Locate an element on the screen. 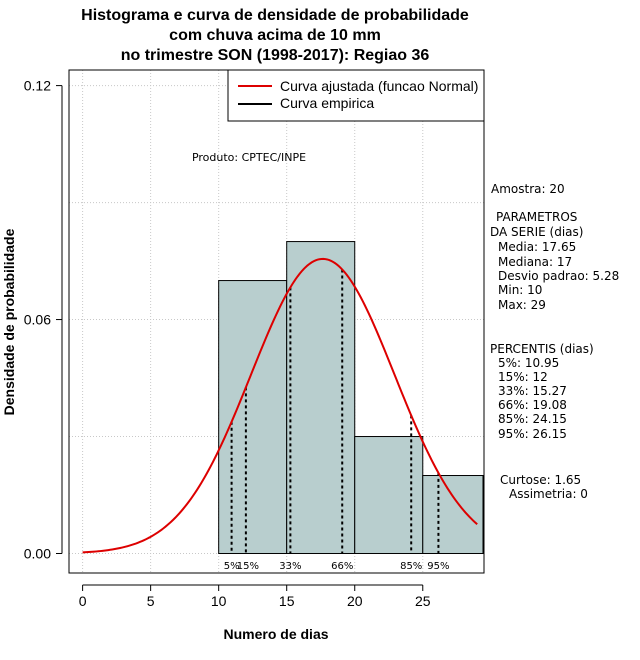 The width and height of the screenshot is (640, 660). percentile-label-95: 95% is located at coordinates (438, 566).